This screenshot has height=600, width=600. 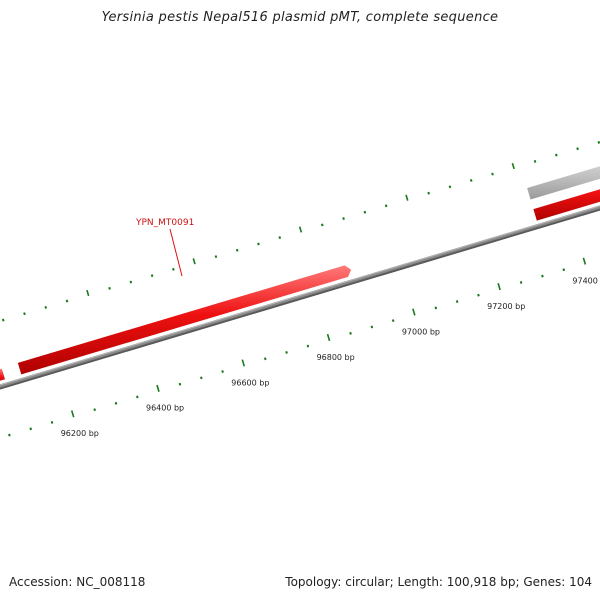 I want to click on scale-label: 97400 bp, so click(x=586, y=281).